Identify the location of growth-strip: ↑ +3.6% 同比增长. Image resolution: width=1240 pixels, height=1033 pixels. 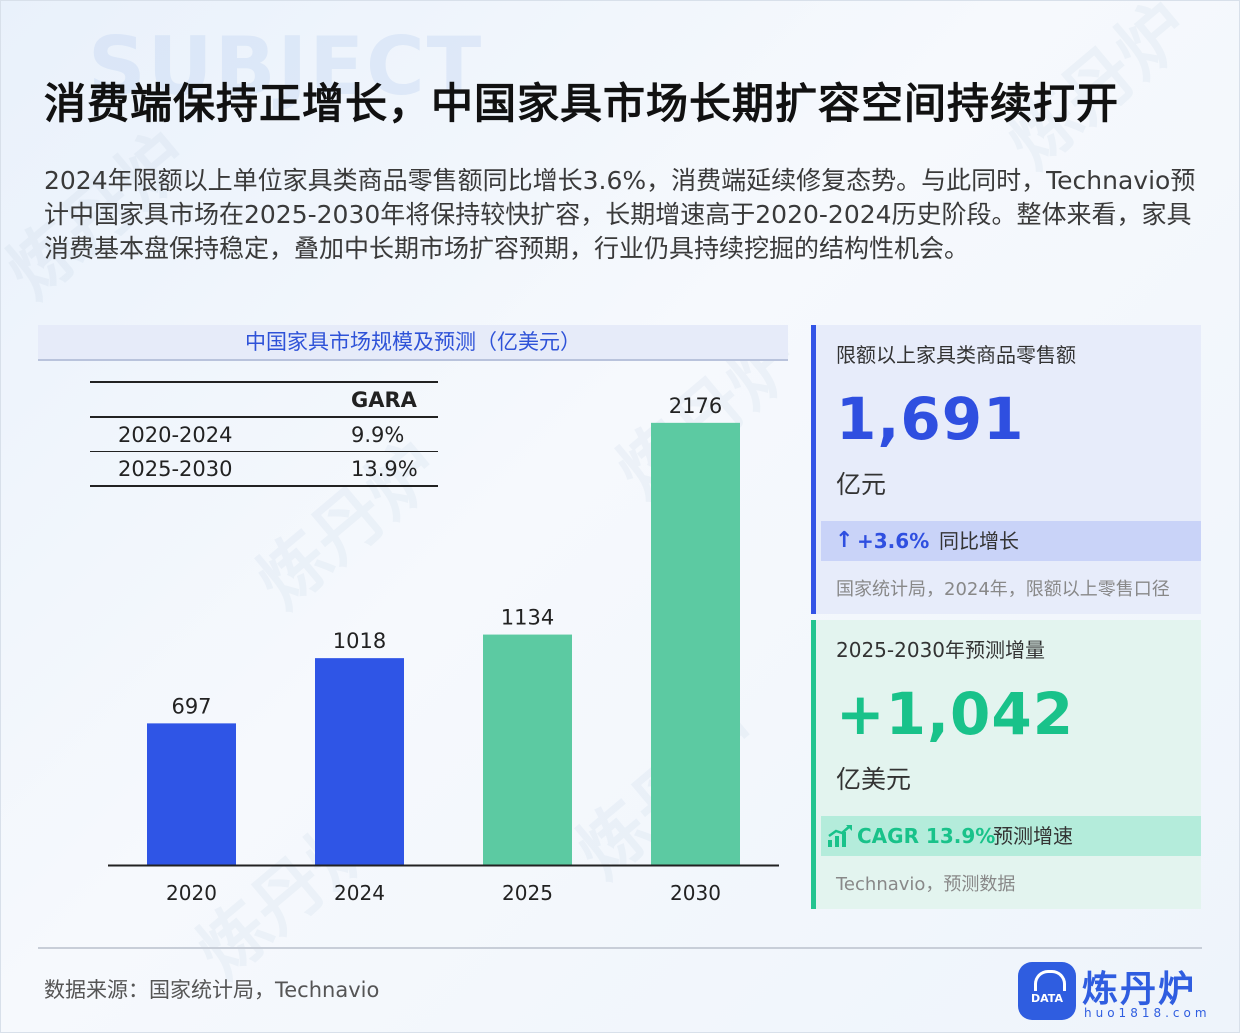
(1011, 541).